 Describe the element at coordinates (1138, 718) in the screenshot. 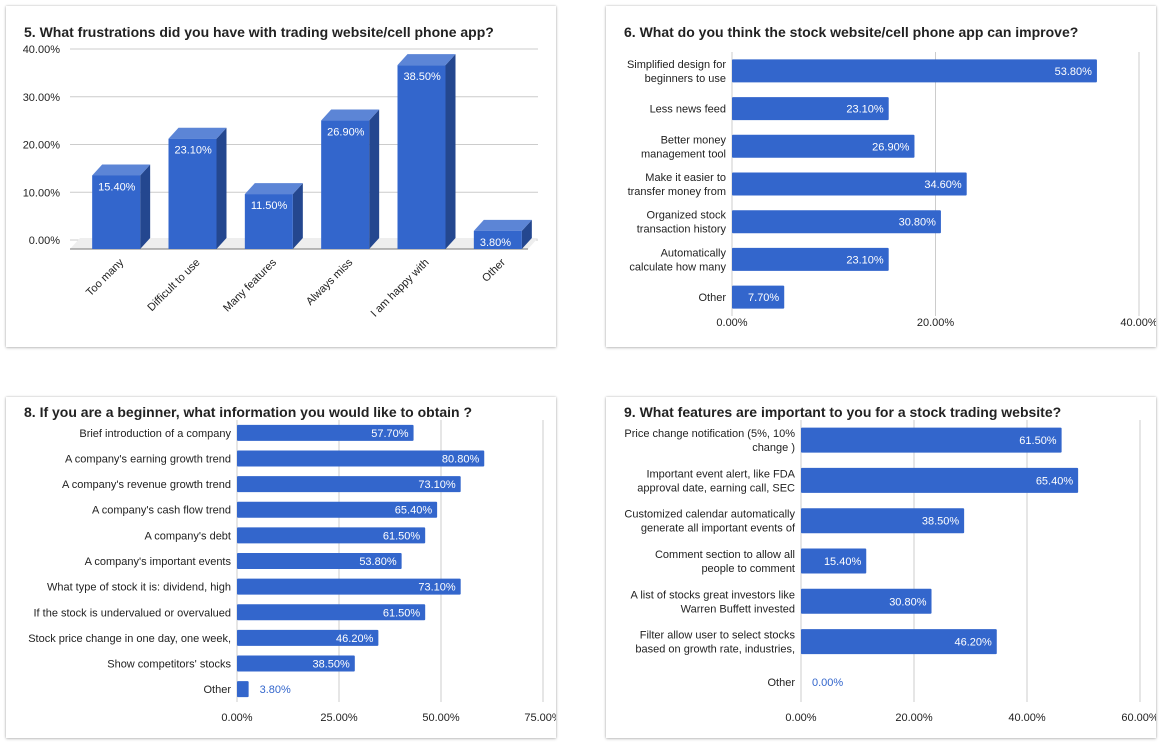

I see `x-tick-label: 60.00%` at that location.